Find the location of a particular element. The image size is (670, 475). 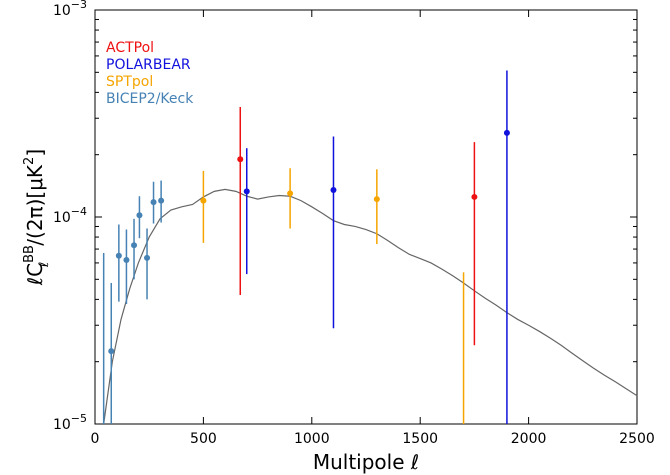

x-axis-title: Multipole ℓ is located at coordinates (366, 462).